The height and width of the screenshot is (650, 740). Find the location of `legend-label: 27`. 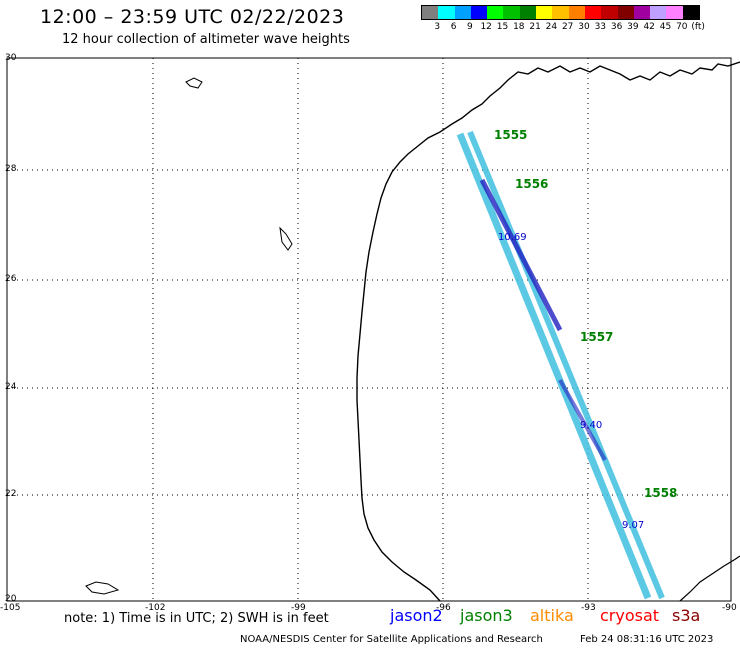

legend-label: 27 is located at coordinates (567, 27).